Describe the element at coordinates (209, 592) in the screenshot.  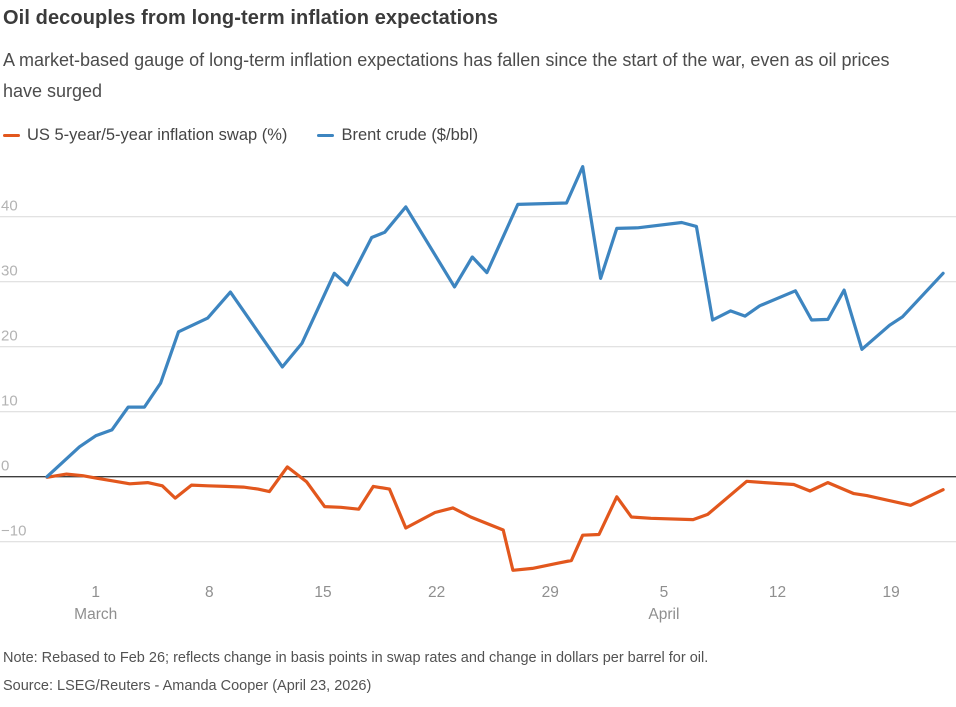
I see `x-axis-tick-label: 8` at that location.